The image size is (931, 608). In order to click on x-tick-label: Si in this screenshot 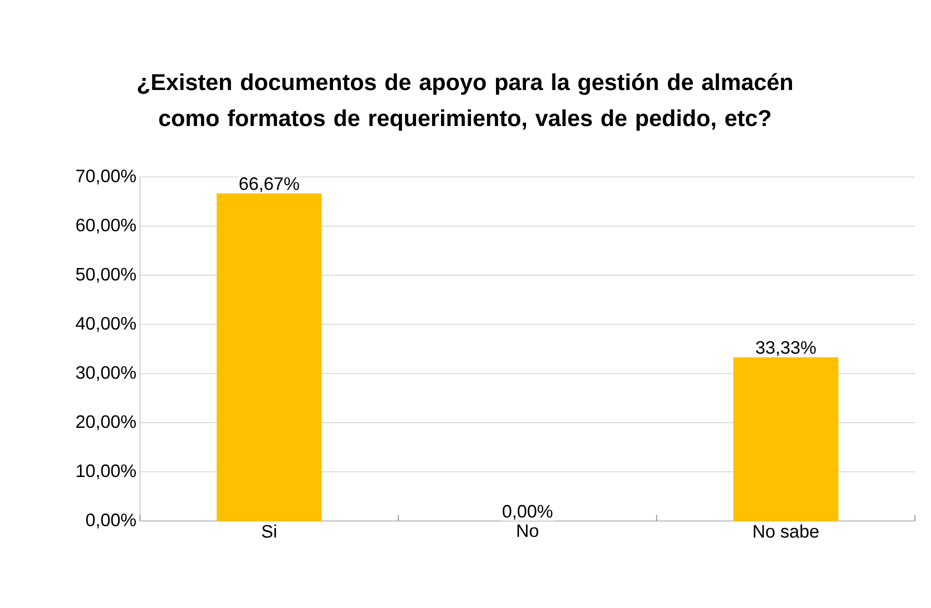, I will do `click(269, 531)`.